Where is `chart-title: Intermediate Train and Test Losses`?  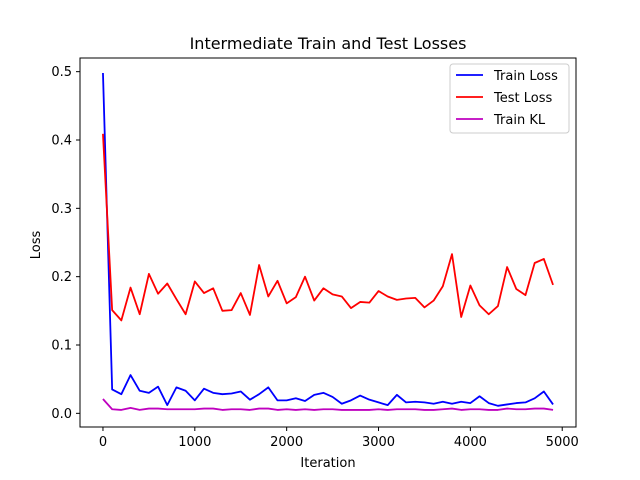 chart-title: Intermediate Train and Test Losses is located at coordinates (328, 43).